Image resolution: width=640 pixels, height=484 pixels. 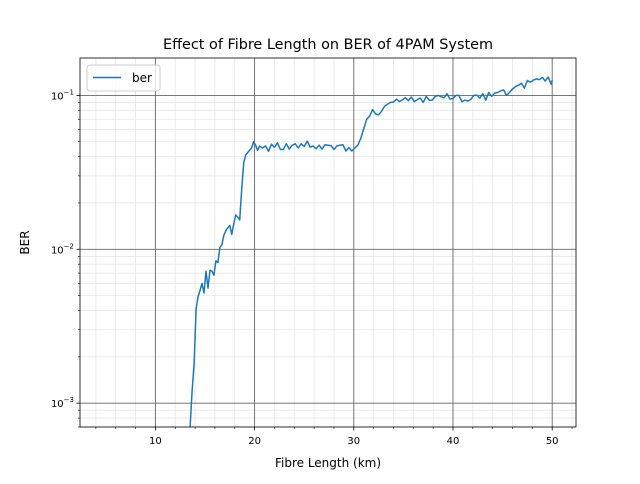 What do you see at coordinates (552, 441) in the screenshot?
I see `x-tick-label: 50` at bounding box center [552, 441].